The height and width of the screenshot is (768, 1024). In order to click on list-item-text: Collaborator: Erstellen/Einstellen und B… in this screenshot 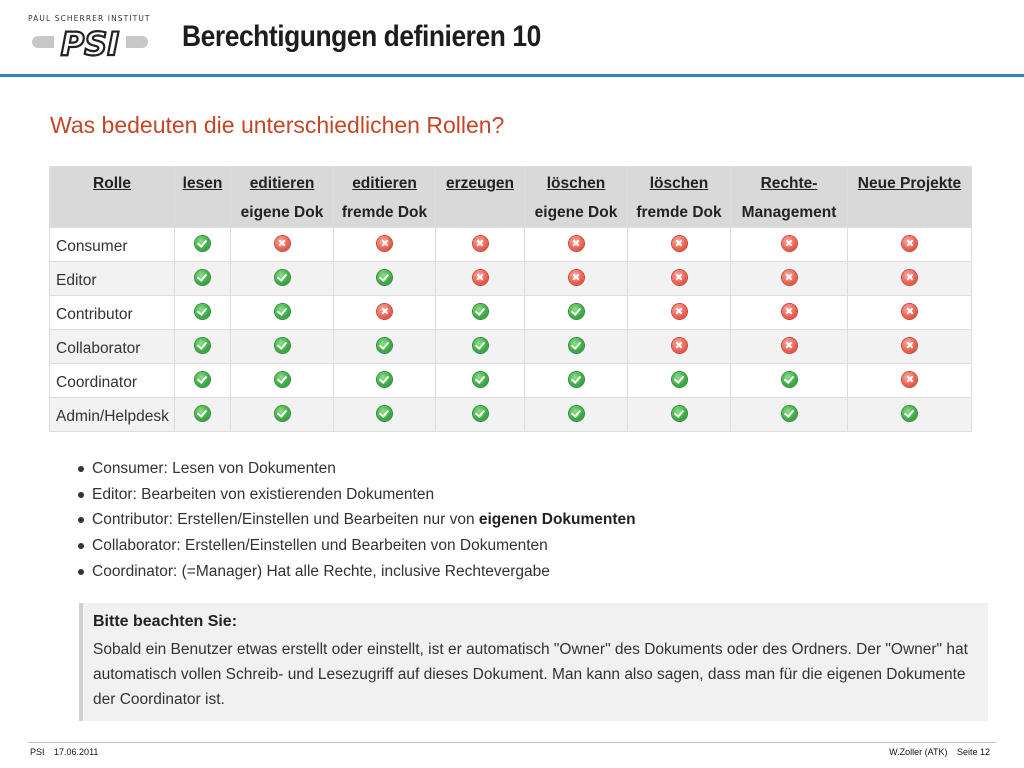, I will do `click(320, 546)`.